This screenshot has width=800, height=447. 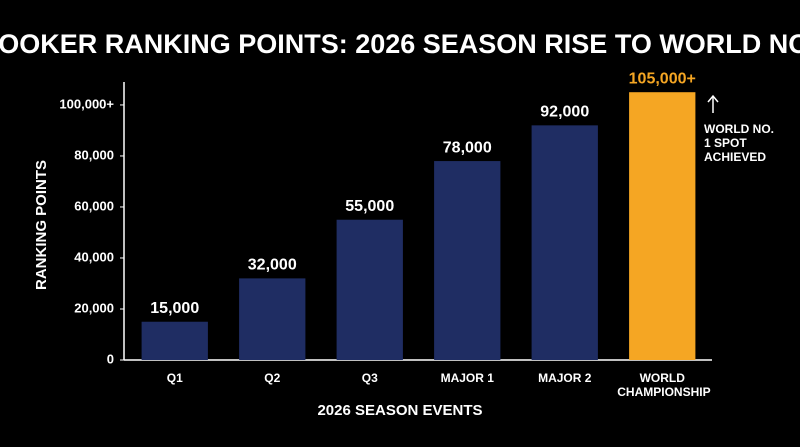 What do you see at coordinates (467, 378) in the screenshot?
I see `x-tick-label: MAJOR 1` at bounding box center [467, 378].